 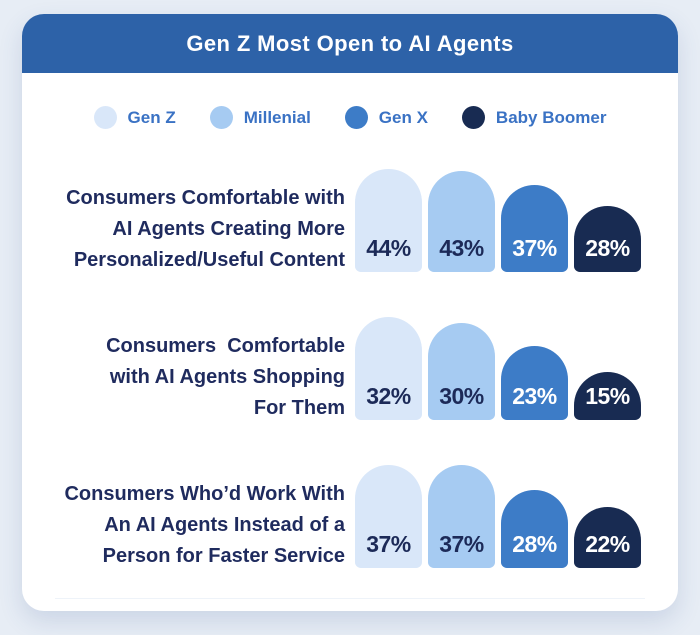 I want to click on bar-gen-z: 37%, so click(x=388, y=516).